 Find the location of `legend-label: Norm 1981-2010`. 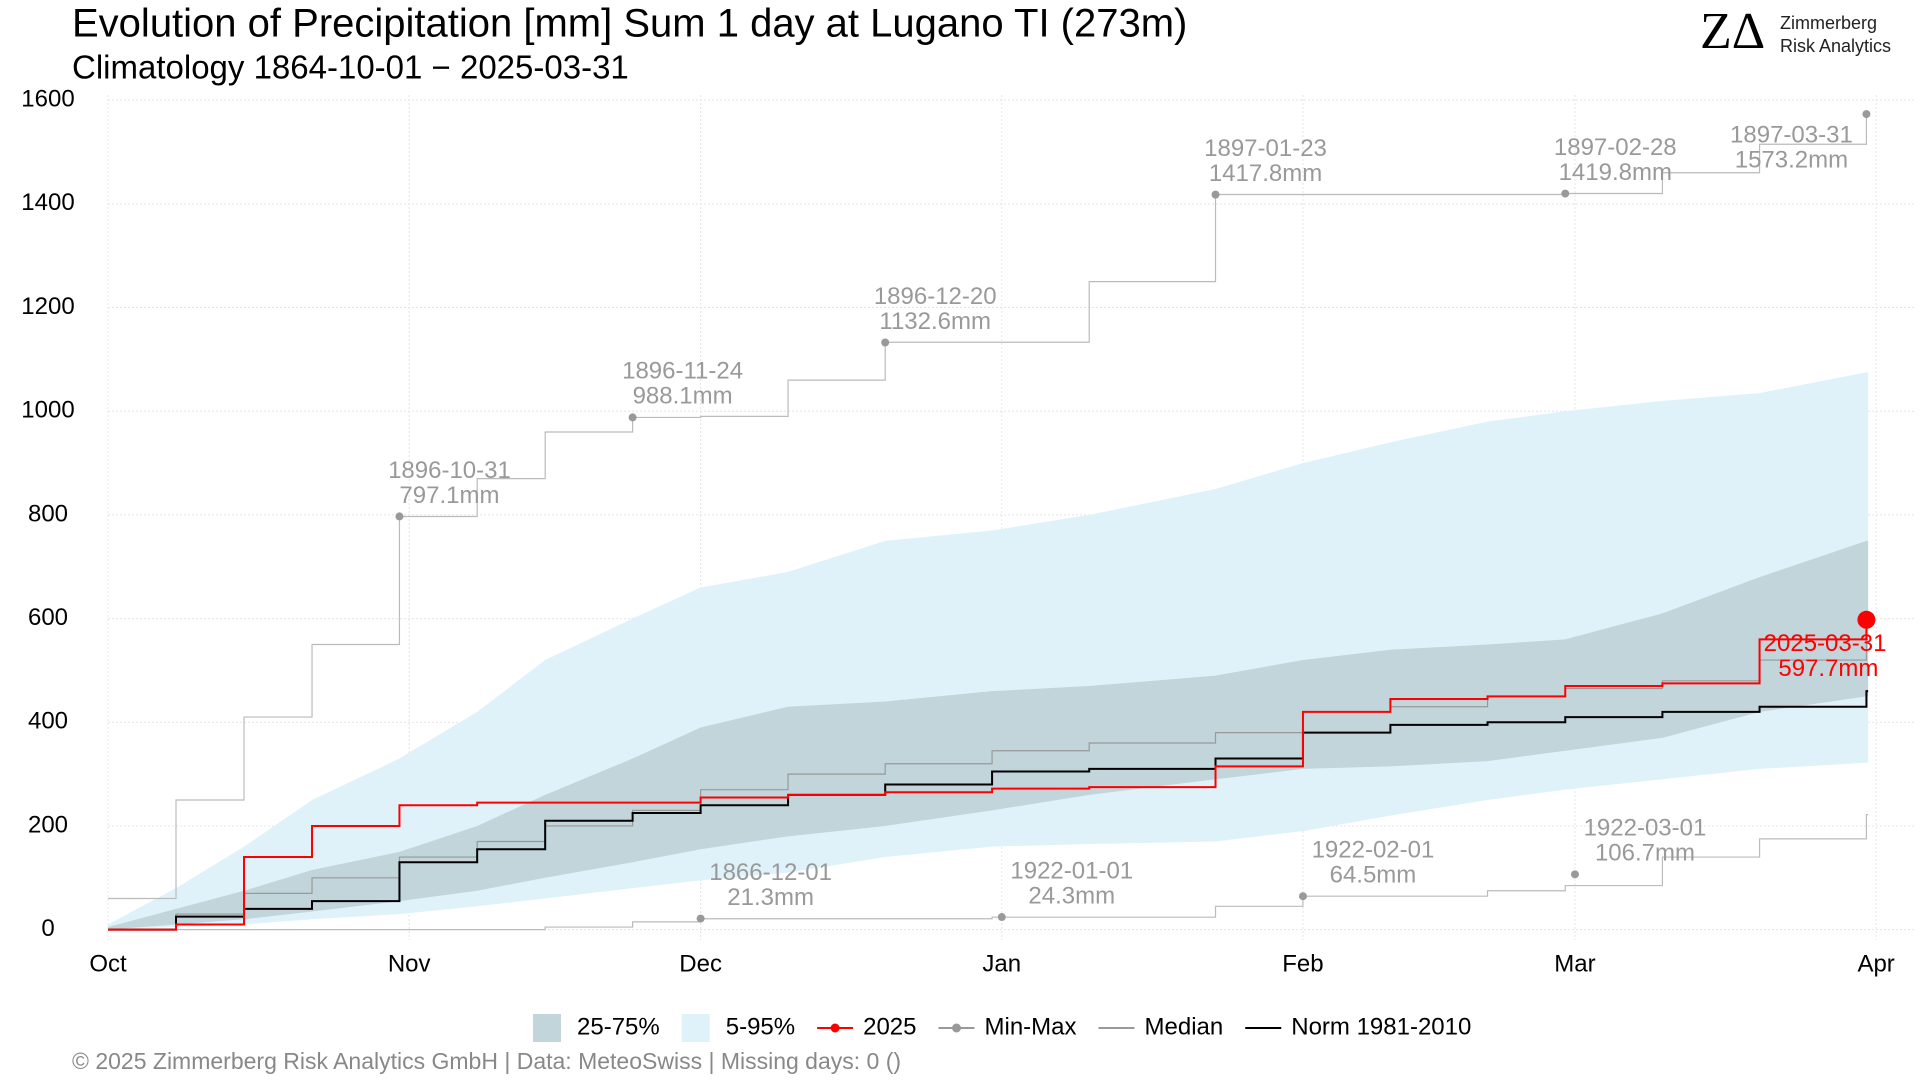

legend-label: Norm 1981-2010 is located at coordinates (1381, 1026).